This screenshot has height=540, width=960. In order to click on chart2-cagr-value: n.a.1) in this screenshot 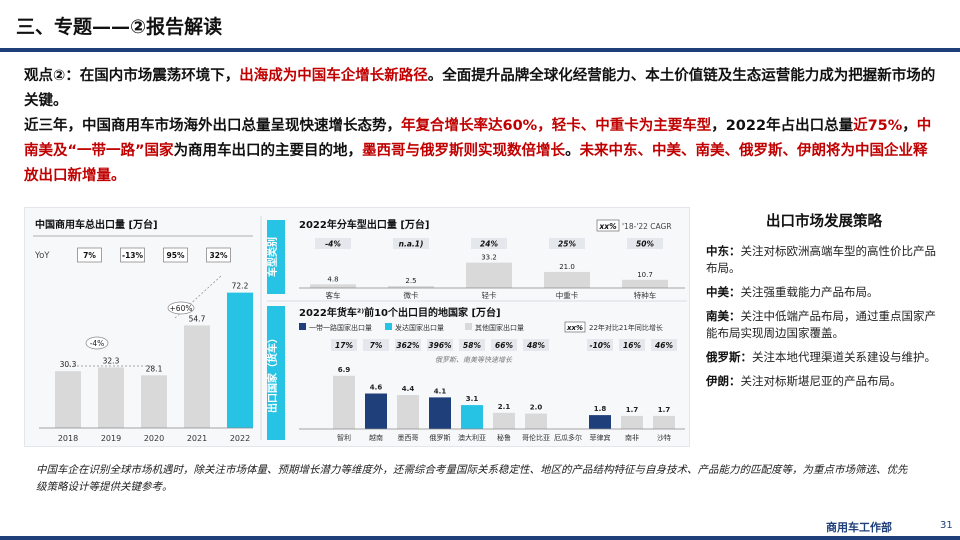, I will do `click(411, 244)`.